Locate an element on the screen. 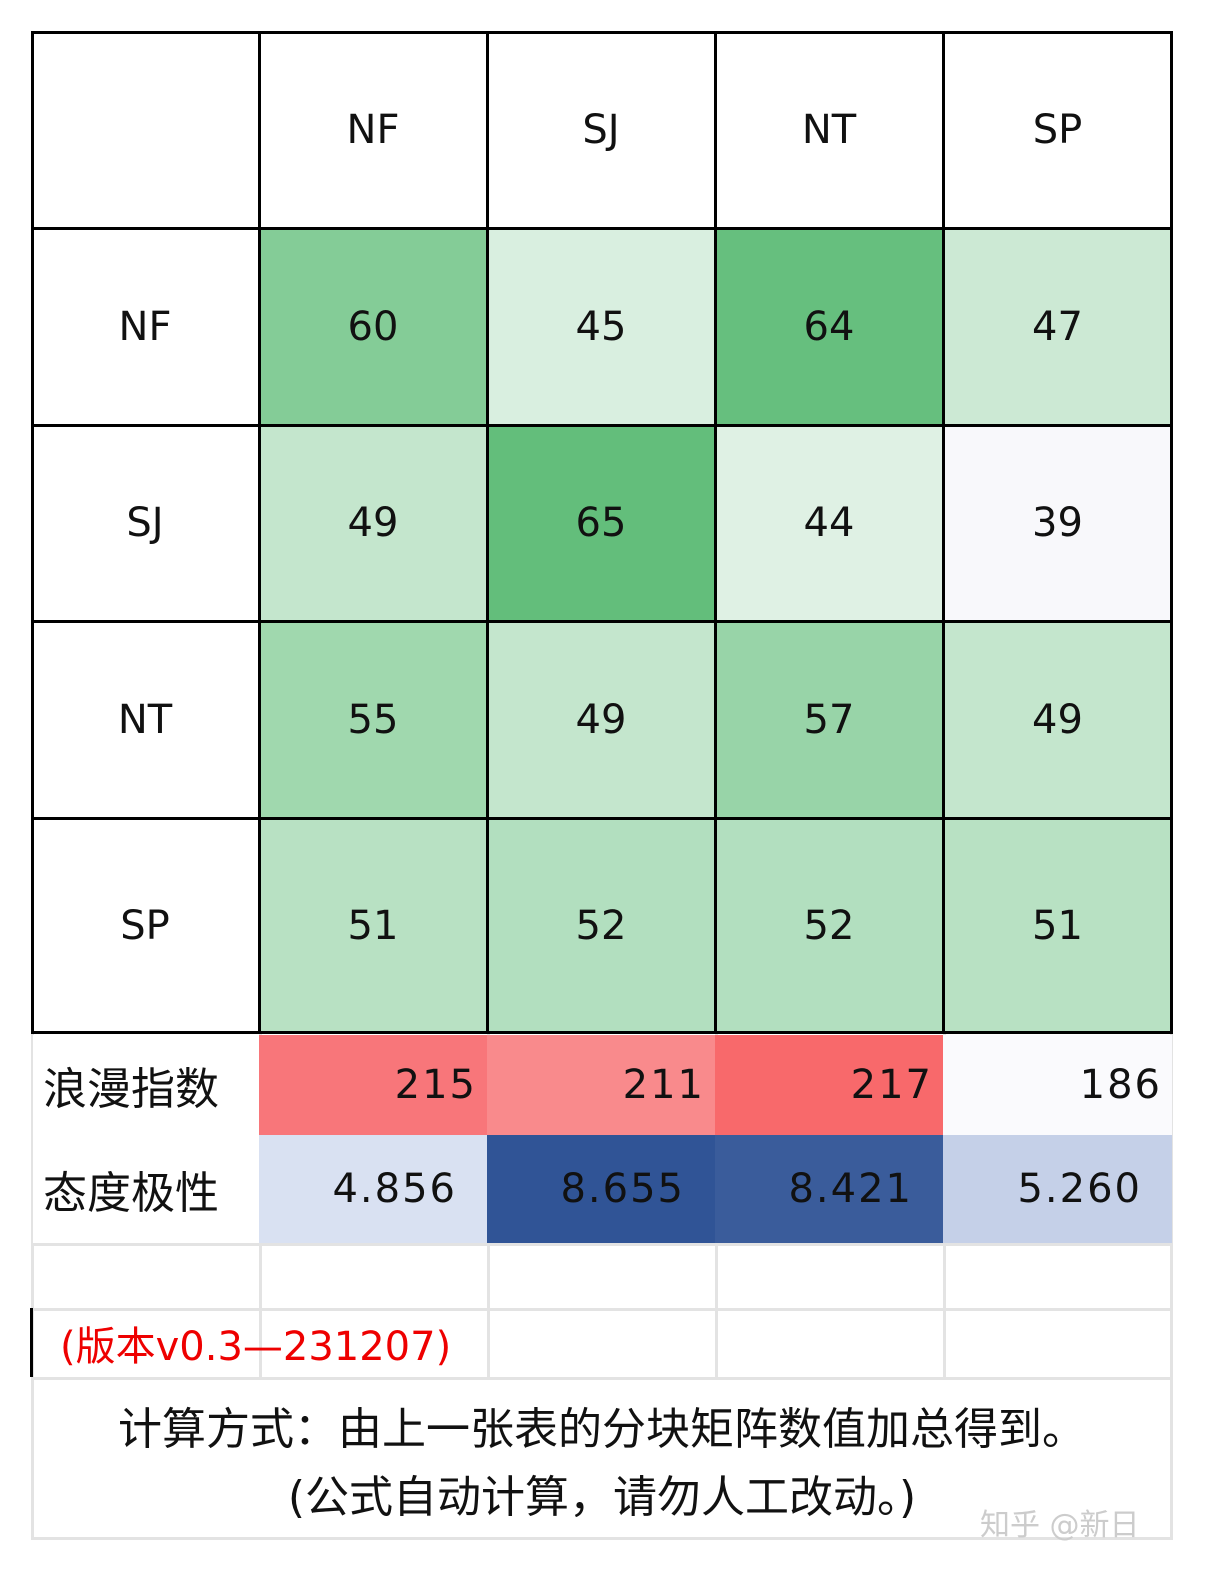 This screenshot has height=1596, width=1224. matrix-cell: 57 is located at coordinates (829, 719).